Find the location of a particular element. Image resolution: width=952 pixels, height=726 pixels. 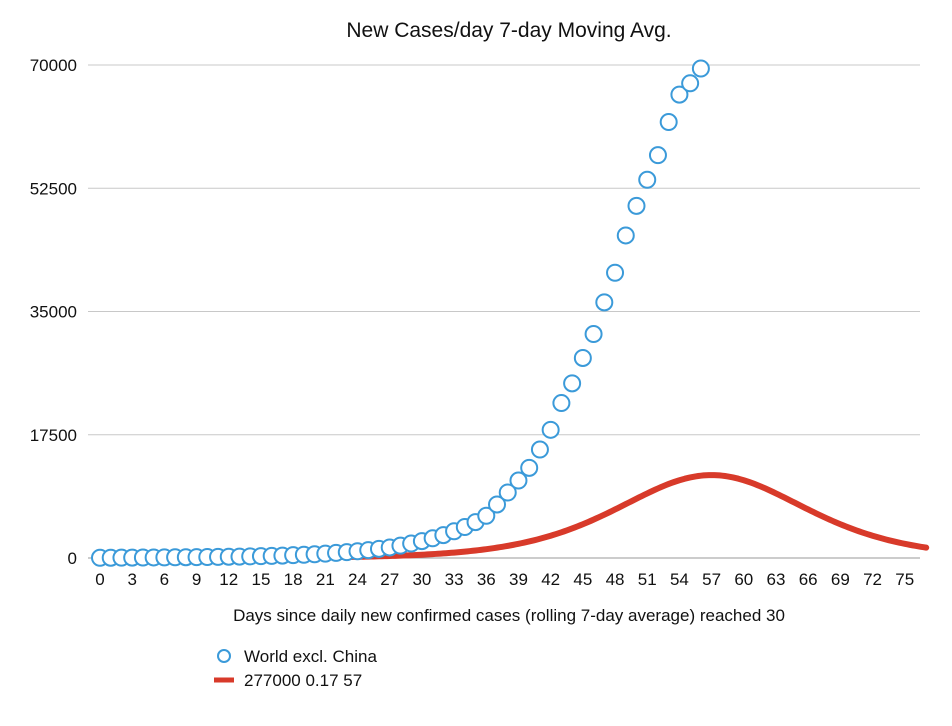

x-tick-label: 45 is located at coordinates (582, 579).